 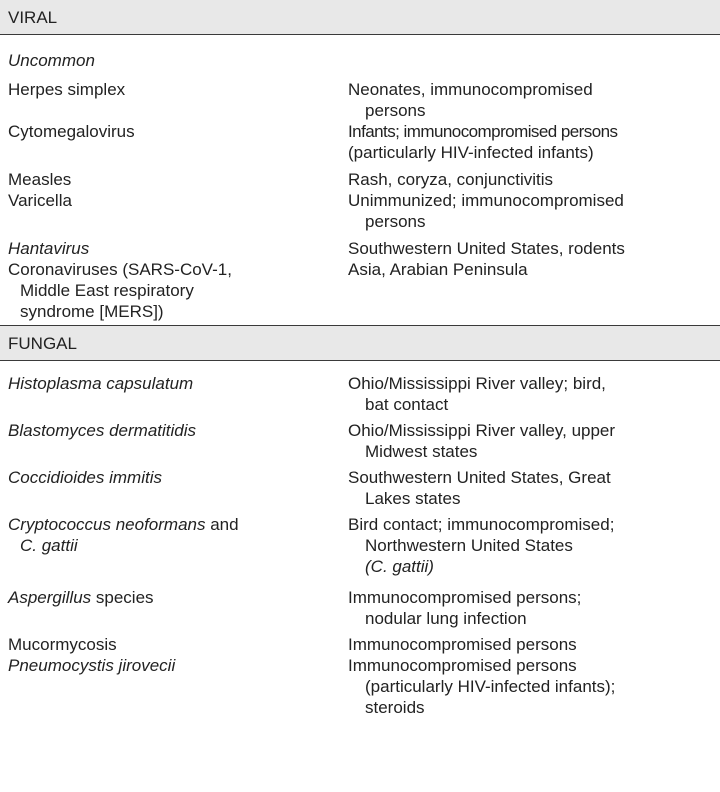 What do you see at coordinates (174, 443) in the screenshot?
I see `organism-cell: Blastomyces dermatitidis` at bounding box center [174, 443].